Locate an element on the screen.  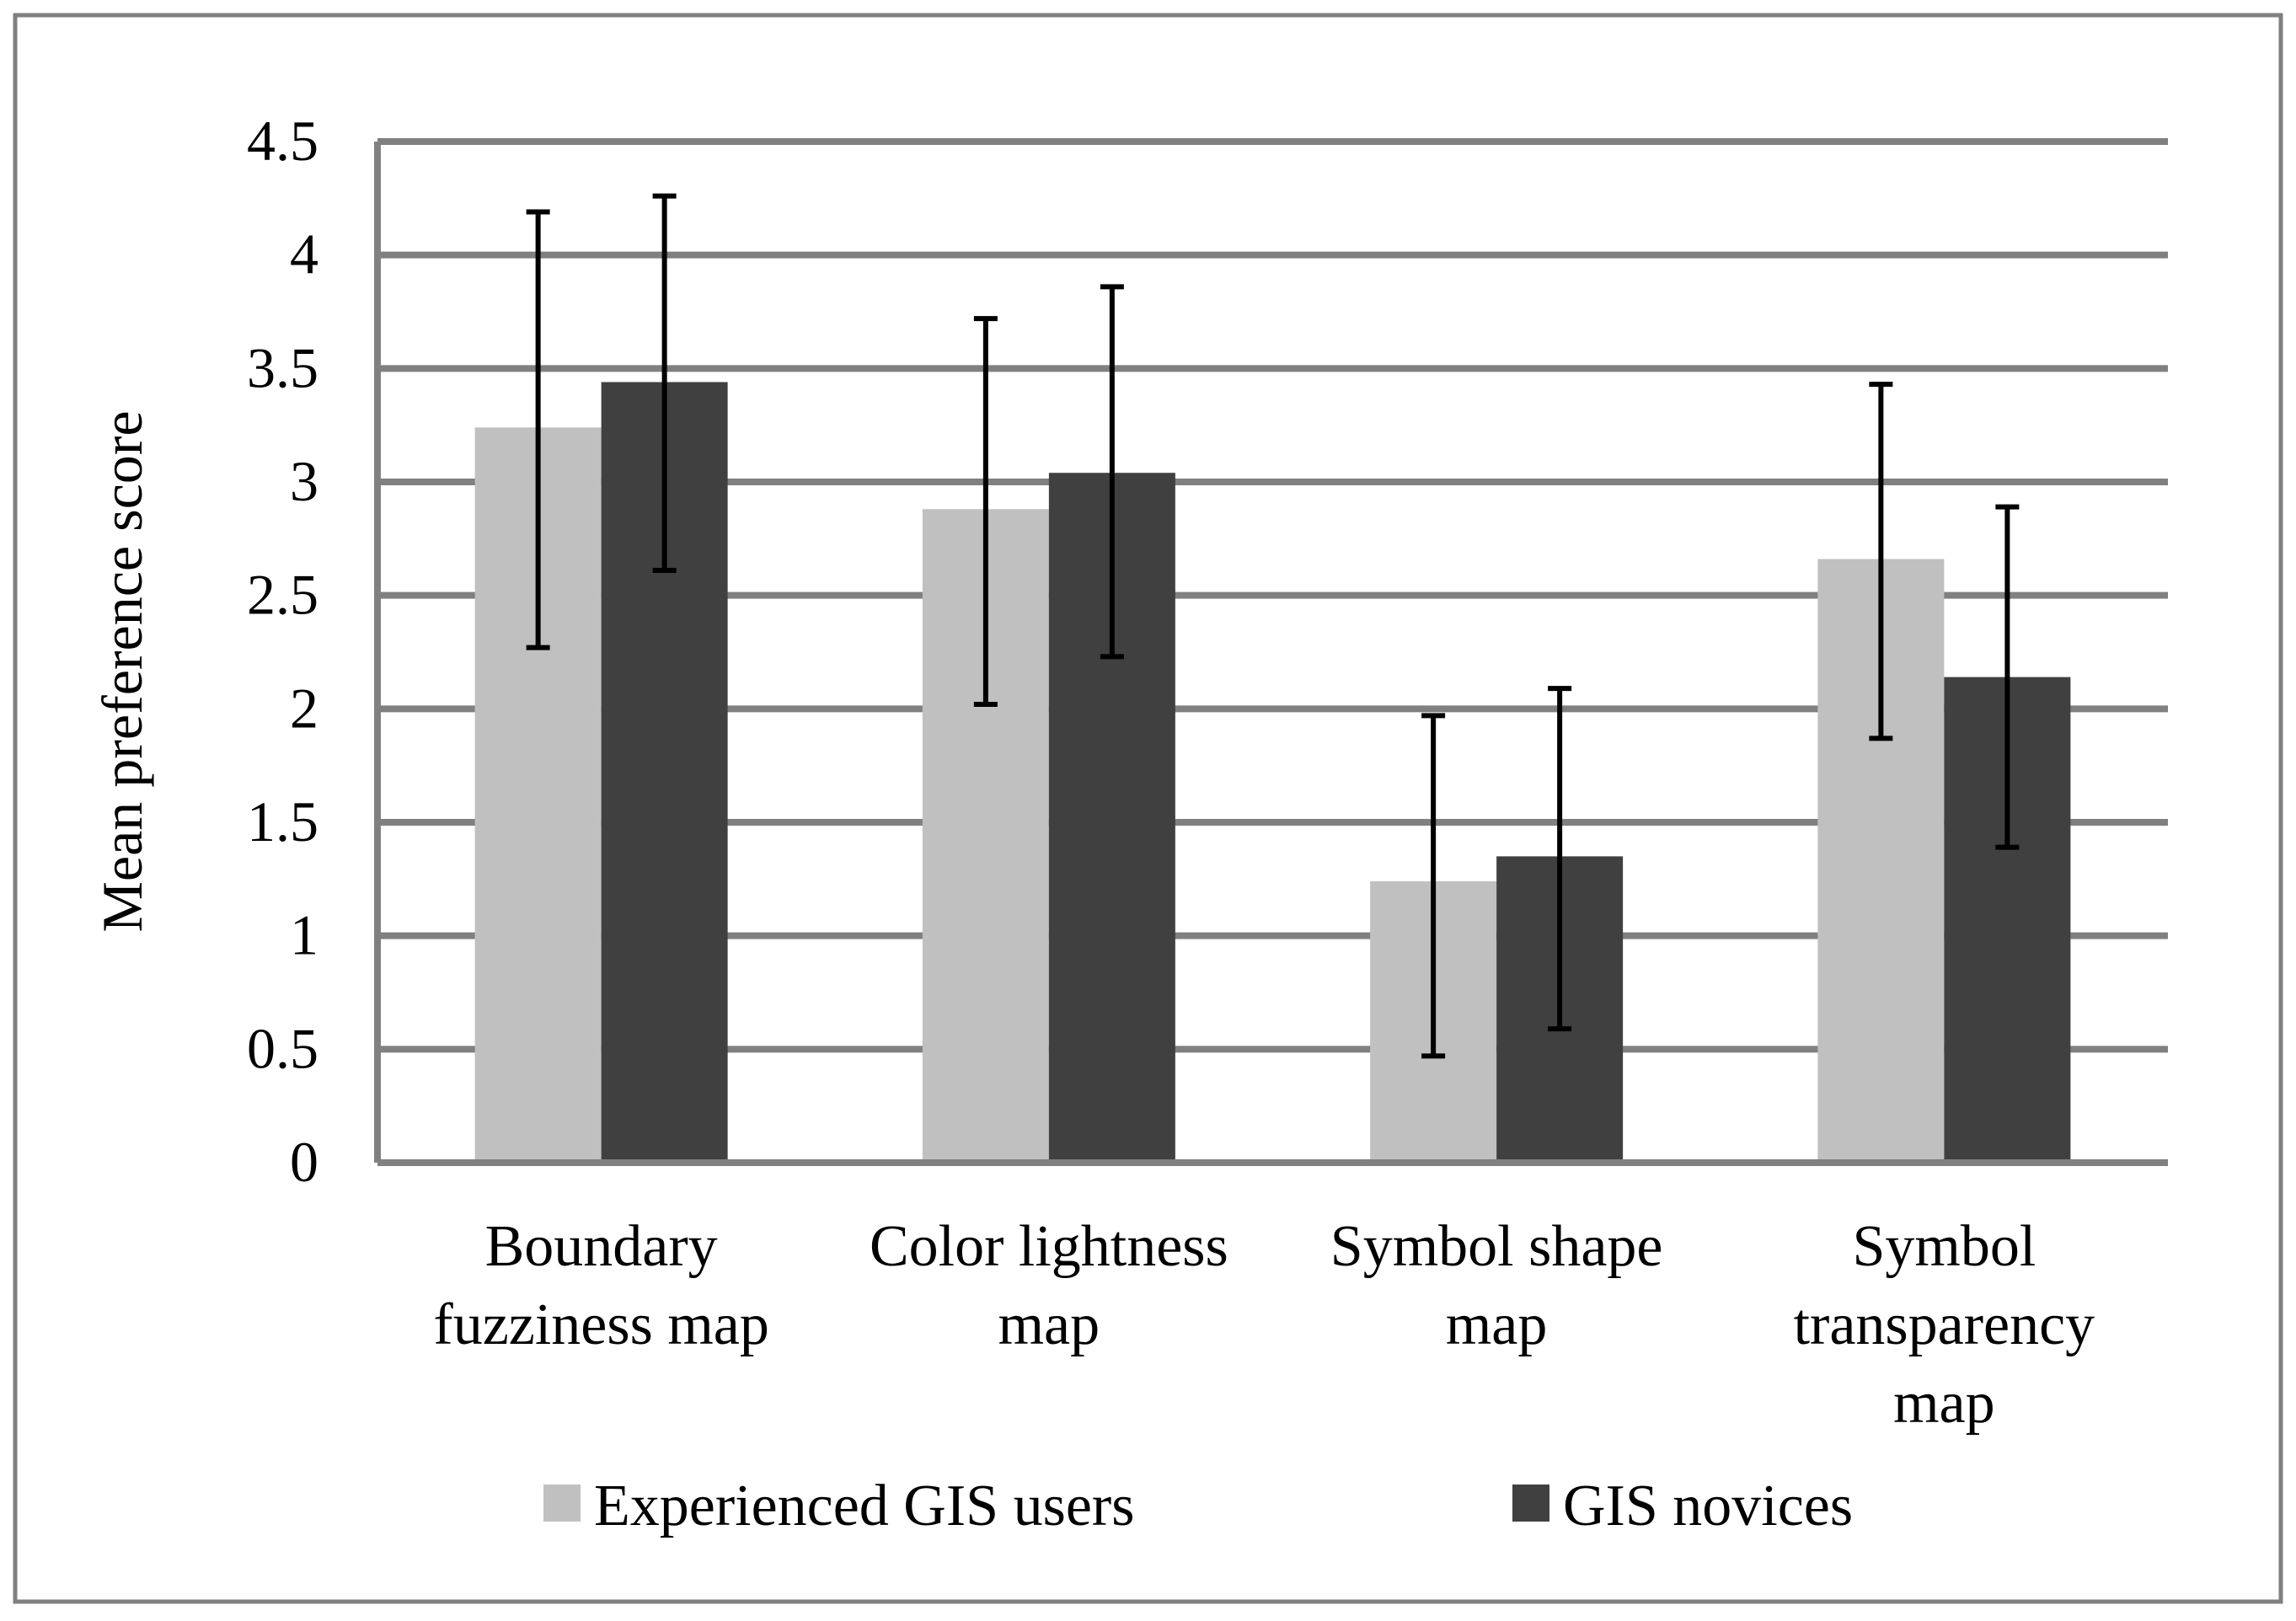
x-tick-label: Symbol shape map is located at coordinates (1496, 1285).